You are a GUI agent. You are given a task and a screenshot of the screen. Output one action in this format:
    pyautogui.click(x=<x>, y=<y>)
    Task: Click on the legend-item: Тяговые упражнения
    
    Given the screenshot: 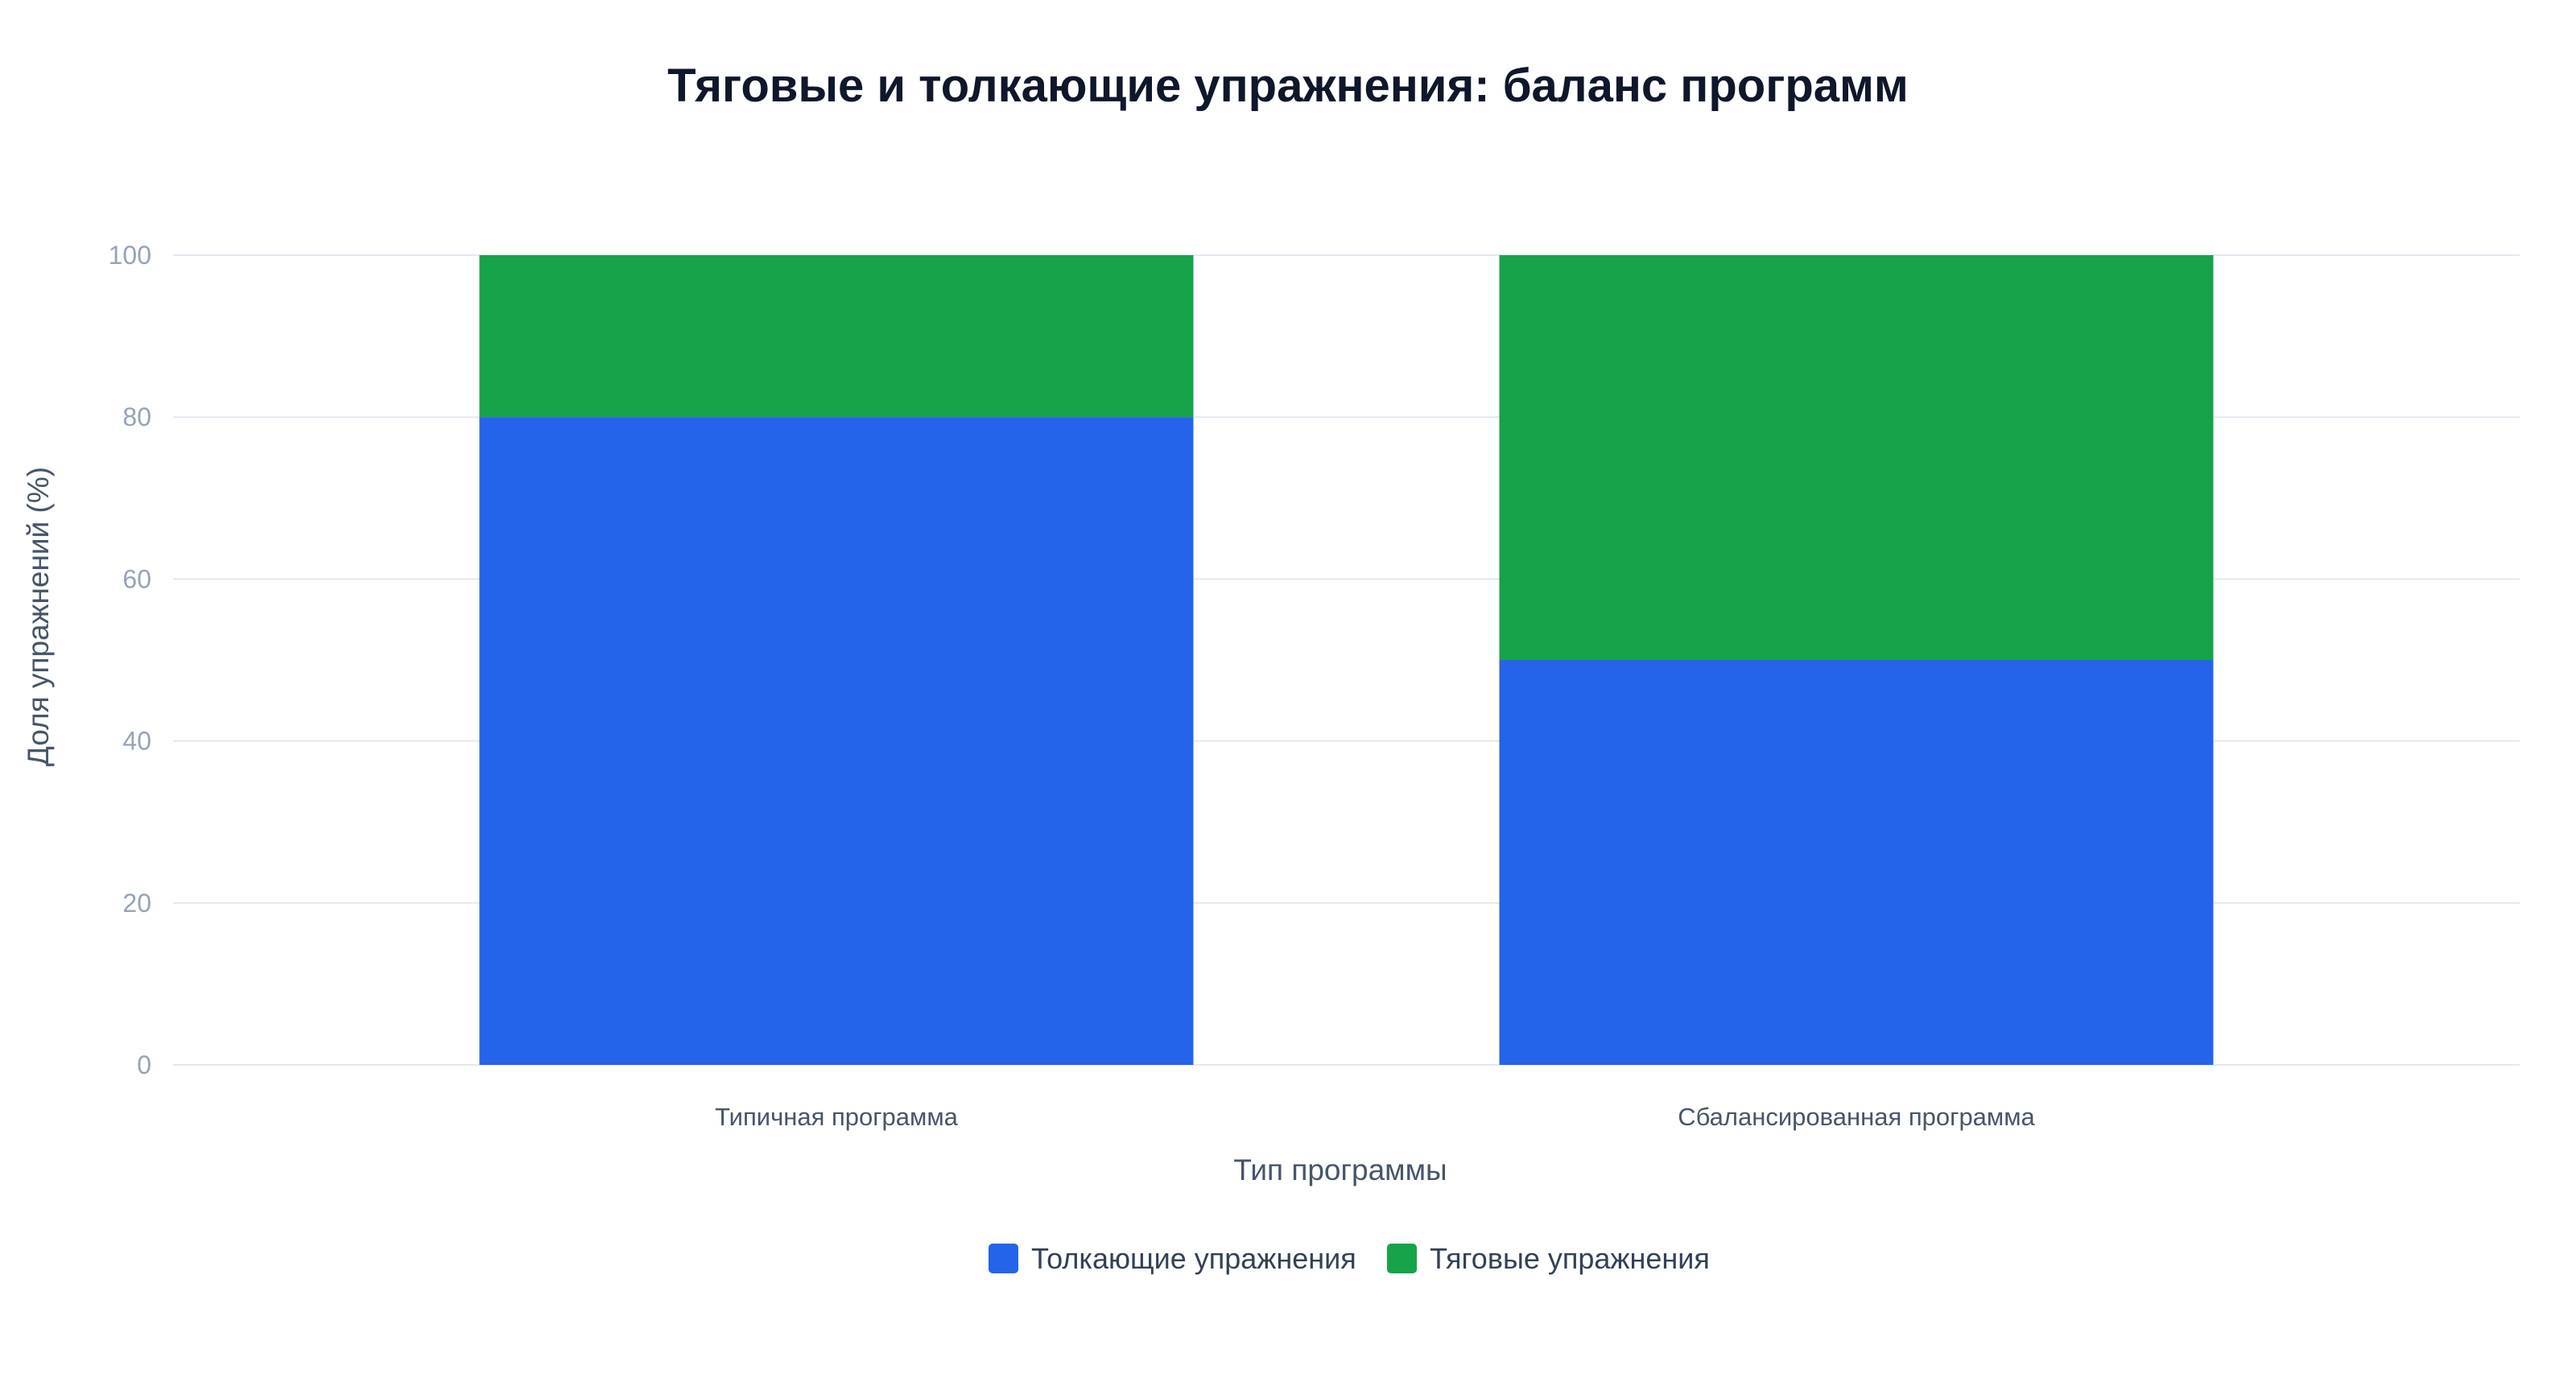 What is the action you would take?
    pyautogui.click(x=1548, y=1258)
    